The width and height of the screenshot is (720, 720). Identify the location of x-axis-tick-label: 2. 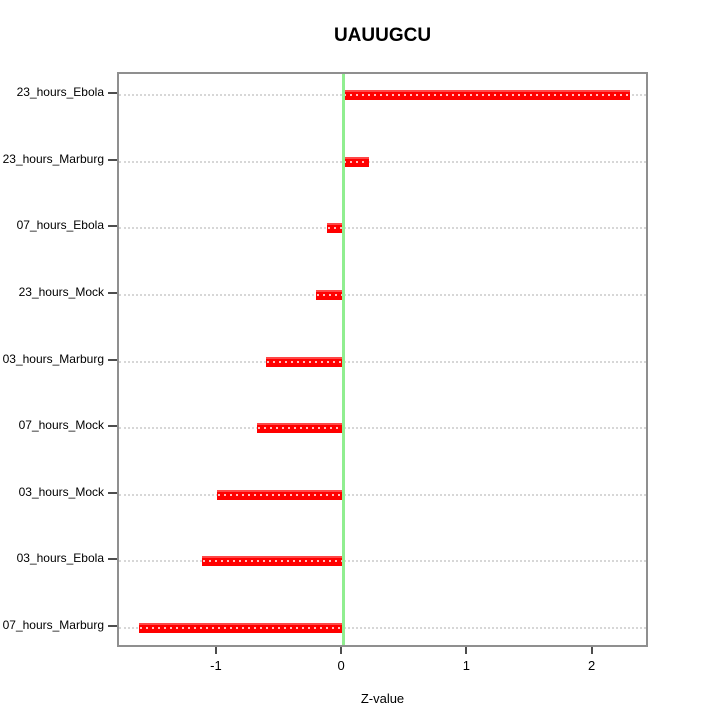
(592, 665).